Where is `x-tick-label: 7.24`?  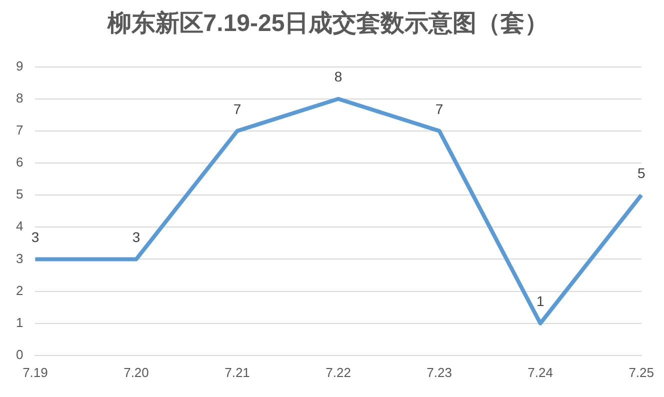
x-tick-label: 7.24 is located at coordinates (540, 372).